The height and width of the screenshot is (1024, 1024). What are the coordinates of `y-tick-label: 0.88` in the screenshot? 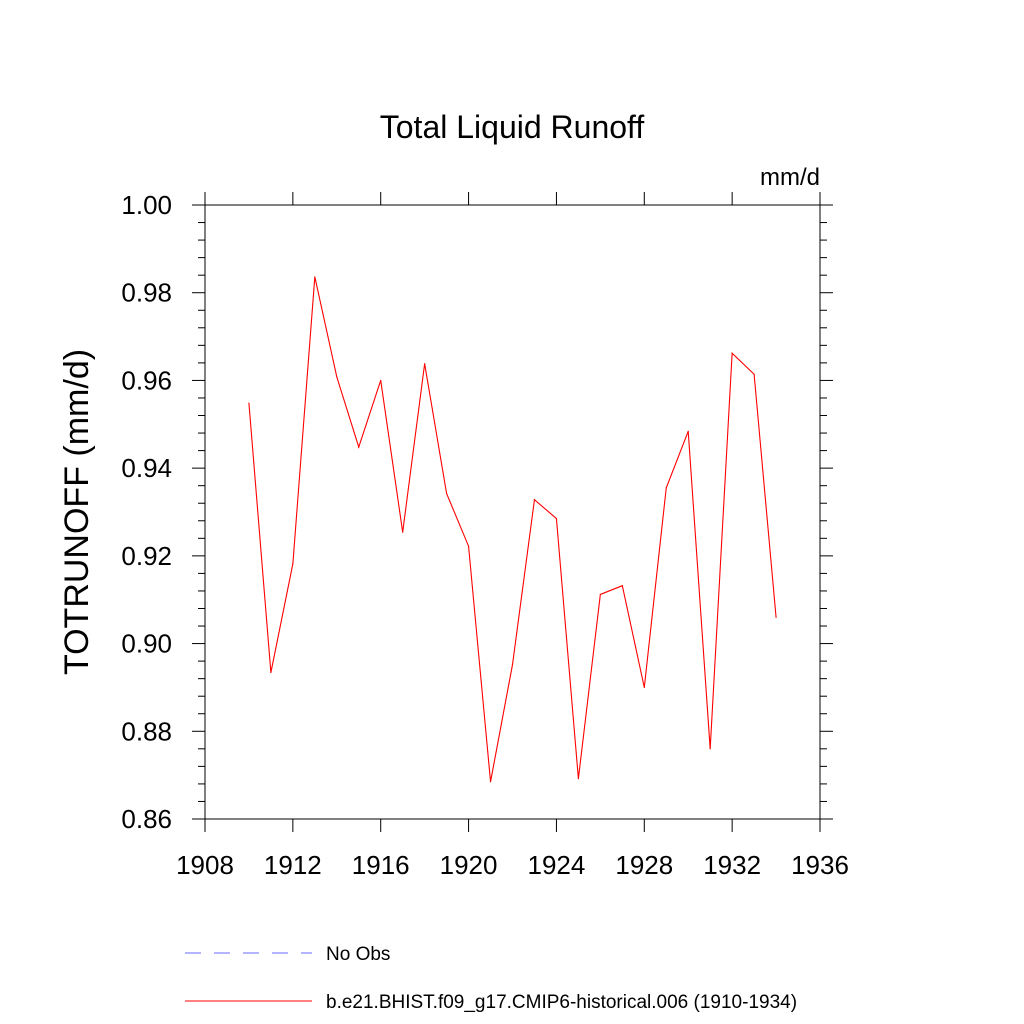 It's located at (146, 731).